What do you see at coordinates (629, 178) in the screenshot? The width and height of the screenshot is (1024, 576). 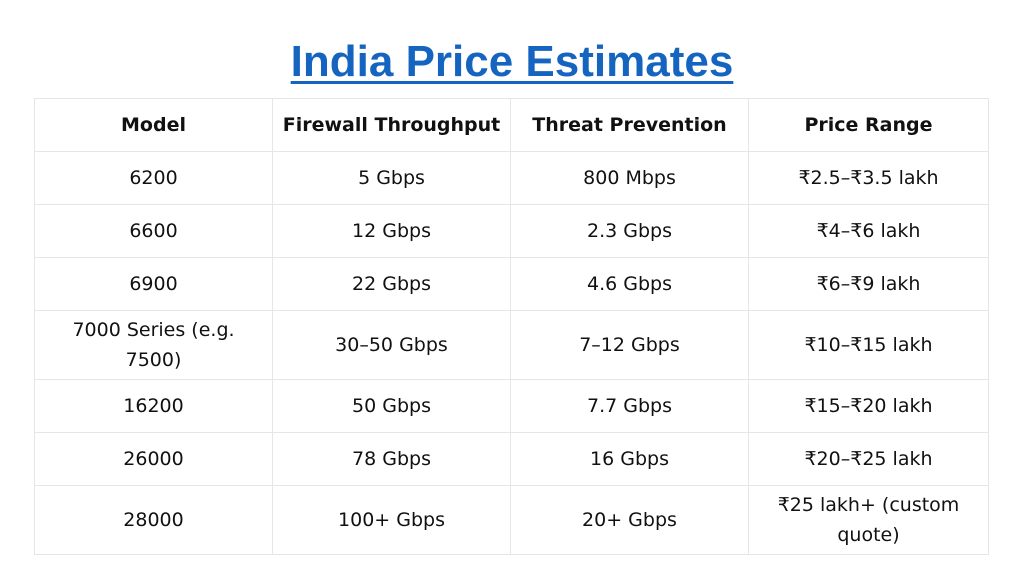 I see `cell-threat-prevention: 800 Mbps` at bounding box center [629, 178].